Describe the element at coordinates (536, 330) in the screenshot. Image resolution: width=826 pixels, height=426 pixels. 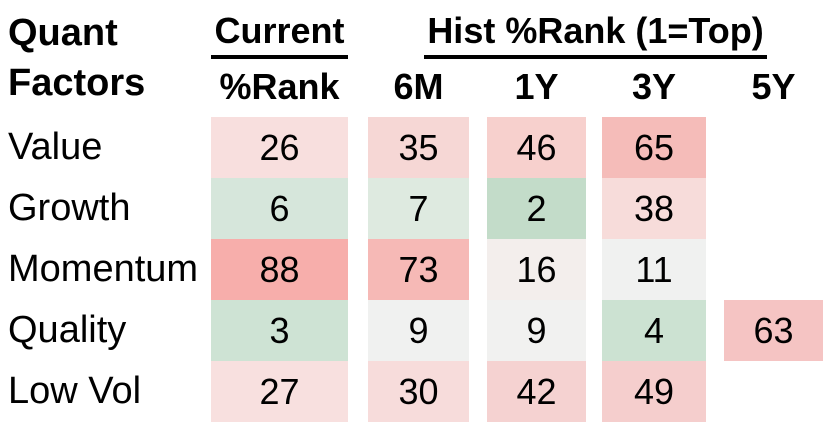
I see `cell-quality-1y: 9` at that location.